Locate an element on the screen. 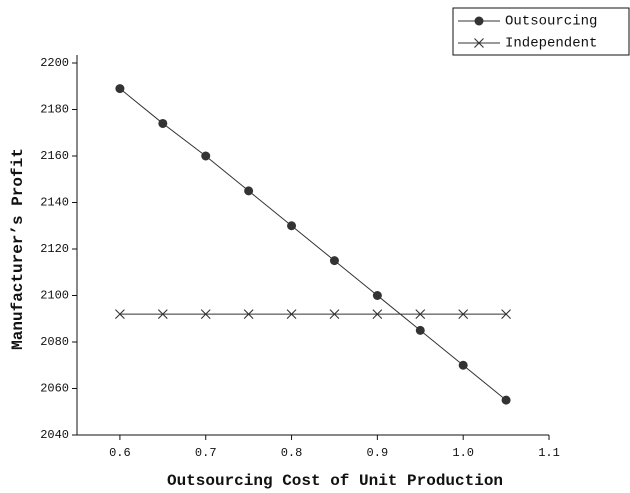 The image size is (630, 493). legend-box is located at coordinates (541, 31).